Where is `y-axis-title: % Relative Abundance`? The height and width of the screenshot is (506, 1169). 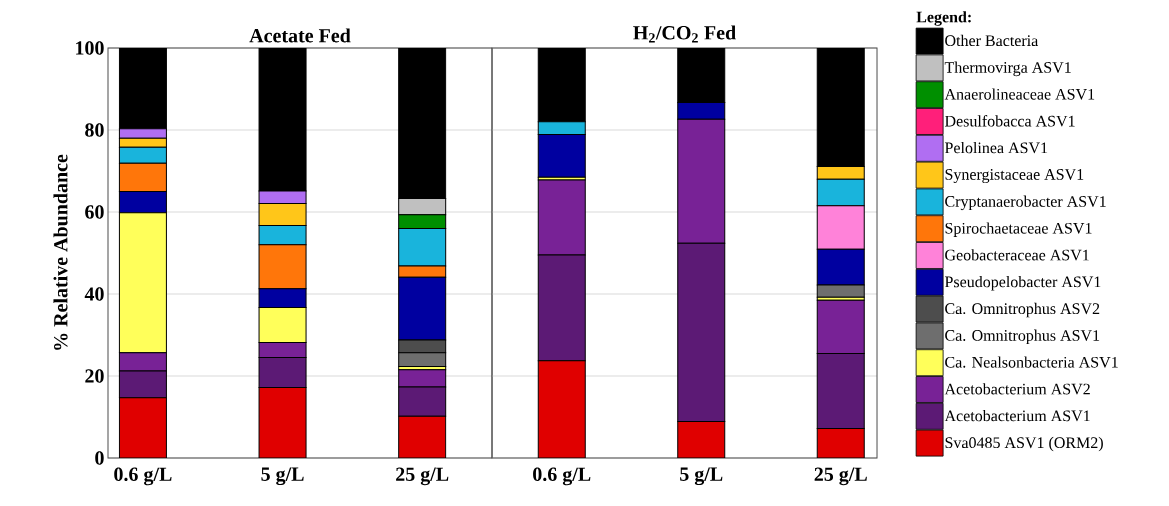 y-axis-title: % Relative Abundance is located at coordinates (60, 252).